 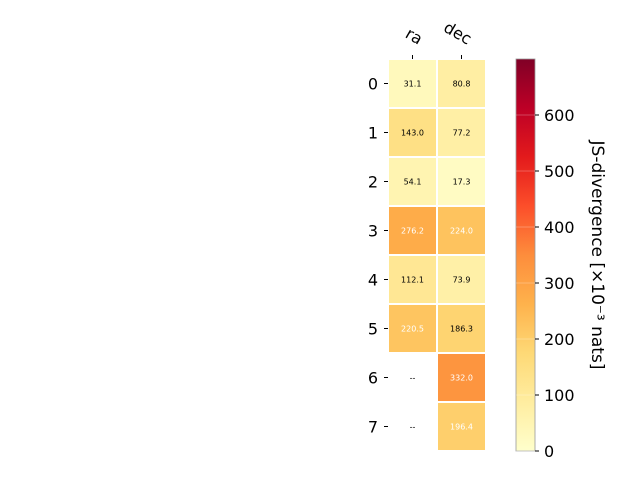 I want to click on heatmap-cell-6-dec, so click(x=461, y=377).